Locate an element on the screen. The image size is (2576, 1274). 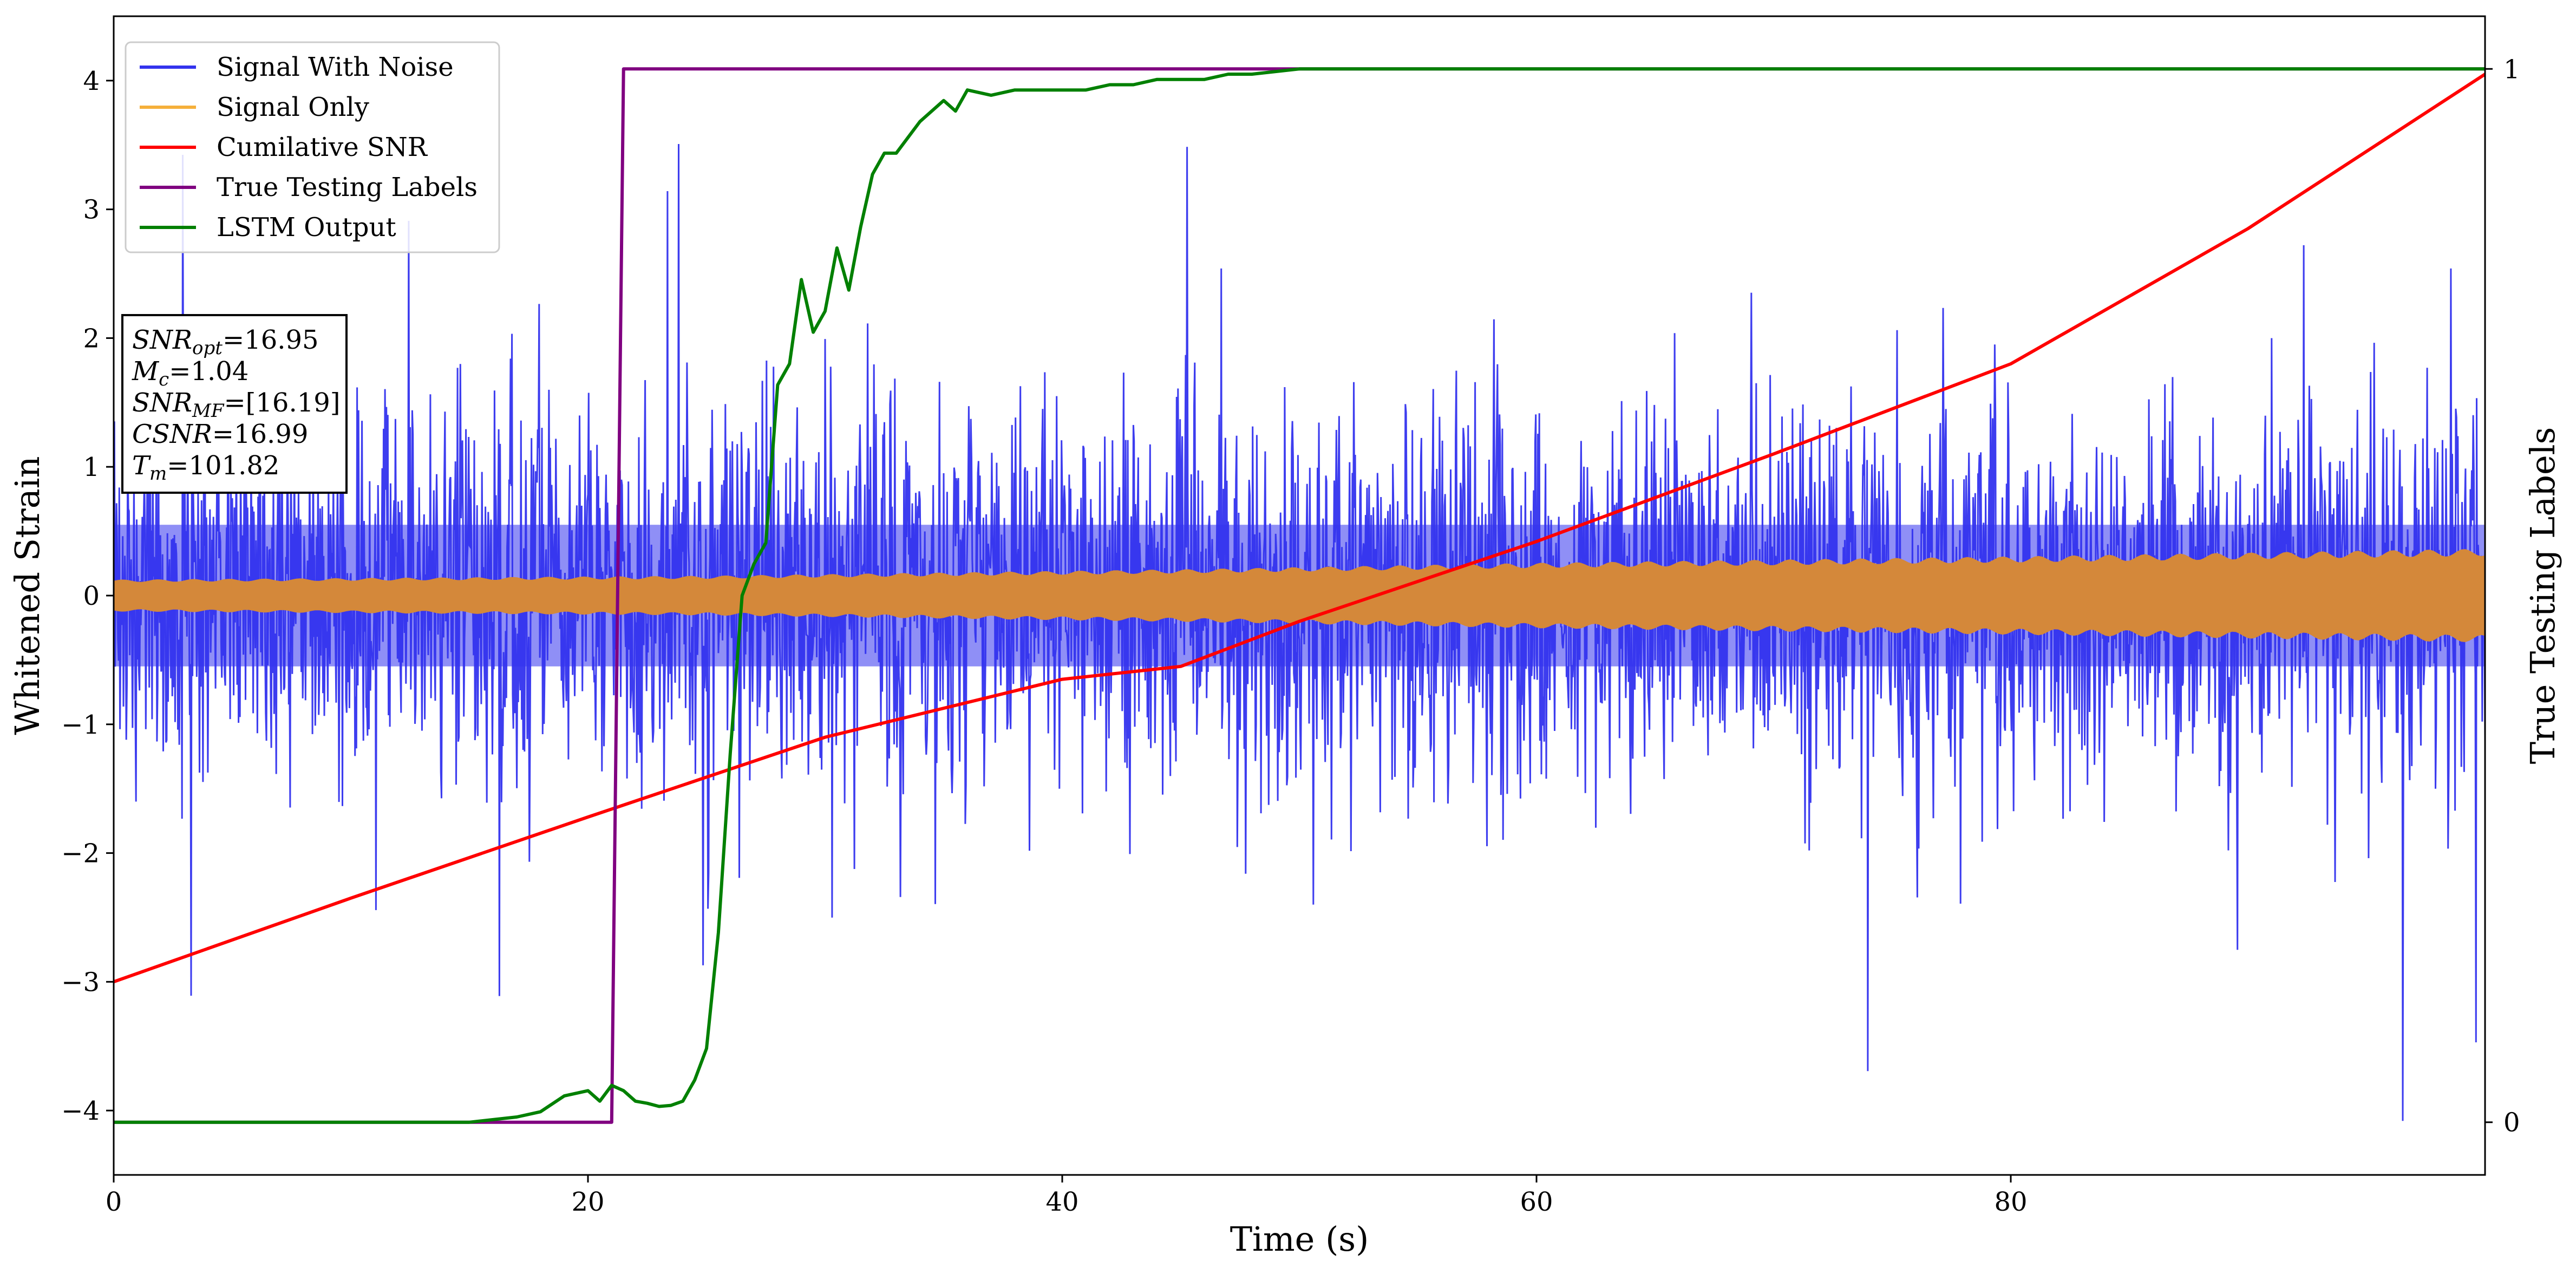
annotation-line: SNRMF=[16.19] is located at coordinates (236, 405).